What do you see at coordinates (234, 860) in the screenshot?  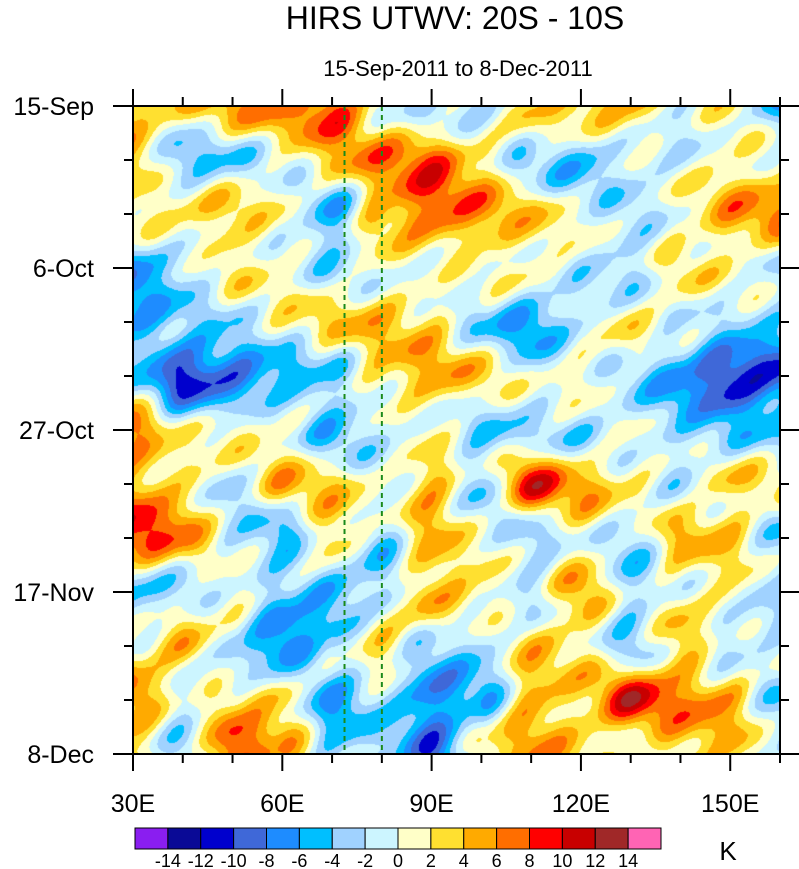 I see `colorbar-label: -10` at bounding box center [234, 860].